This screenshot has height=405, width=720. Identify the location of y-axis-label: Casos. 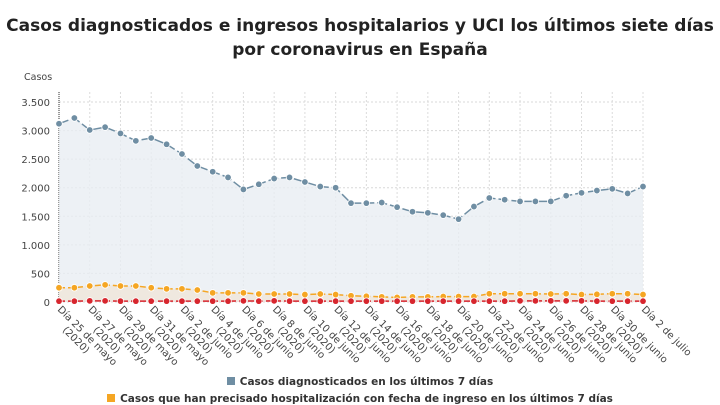
(38, 77).